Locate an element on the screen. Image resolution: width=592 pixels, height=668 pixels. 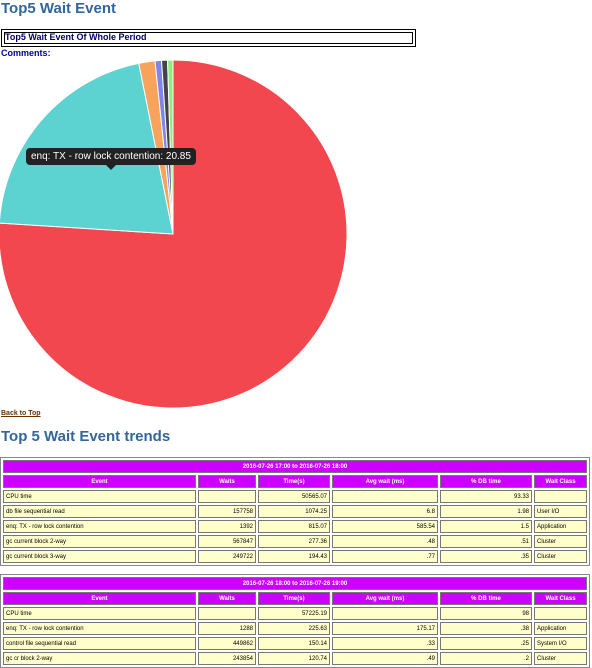
table-cell: 194.43 is located at coordinates (294, 556).